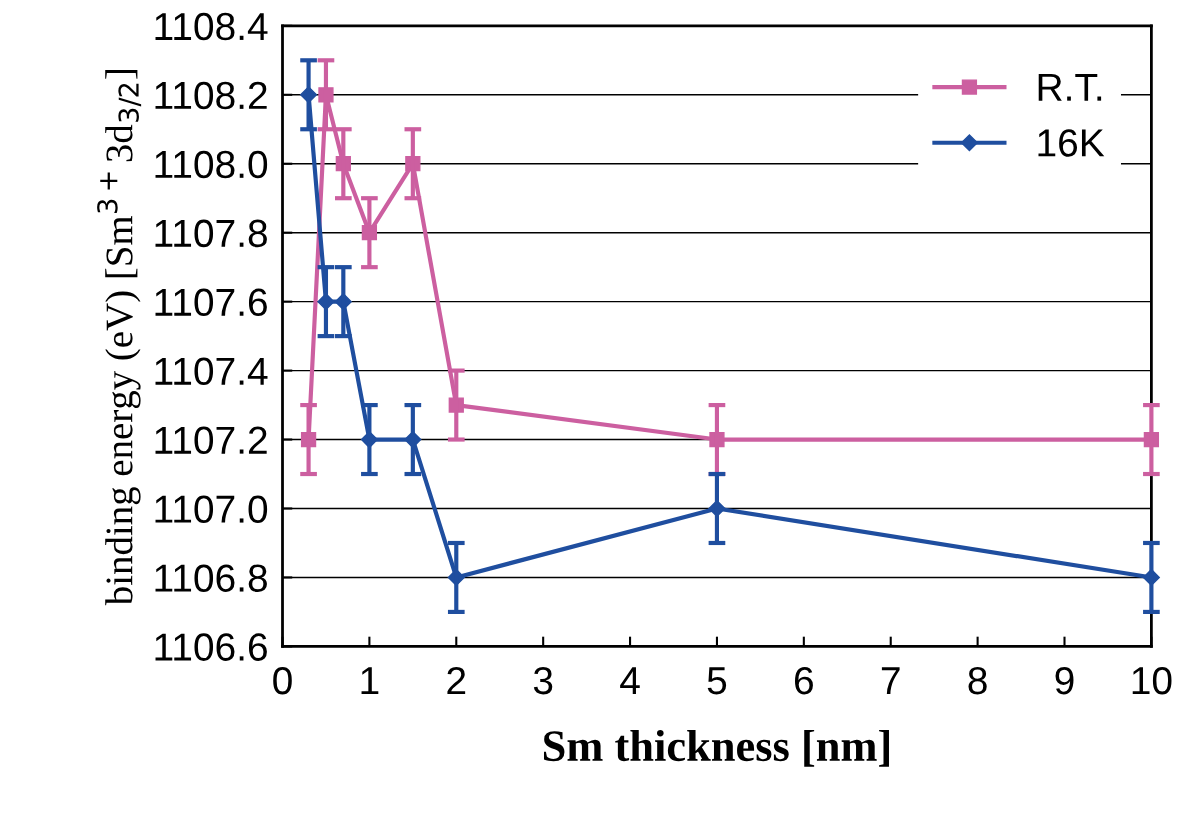 The width and height of the screenshot is (1187, 833). What do you see at coordinates (211, 302) in the screenshot?
I see `y-tick-label: 1107.6` at bounding box center [211, 302].